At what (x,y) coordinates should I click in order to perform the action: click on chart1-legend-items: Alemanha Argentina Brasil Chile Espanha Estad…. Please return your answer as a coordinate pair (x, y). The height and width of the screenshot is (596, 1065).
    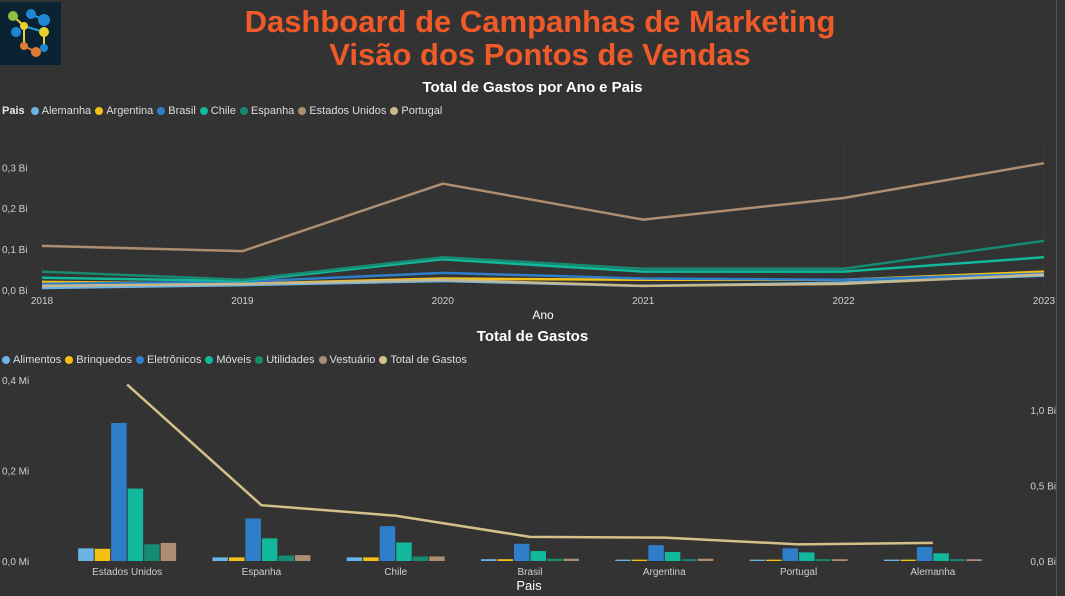
    Looking at the image, I should click on (238, 111).